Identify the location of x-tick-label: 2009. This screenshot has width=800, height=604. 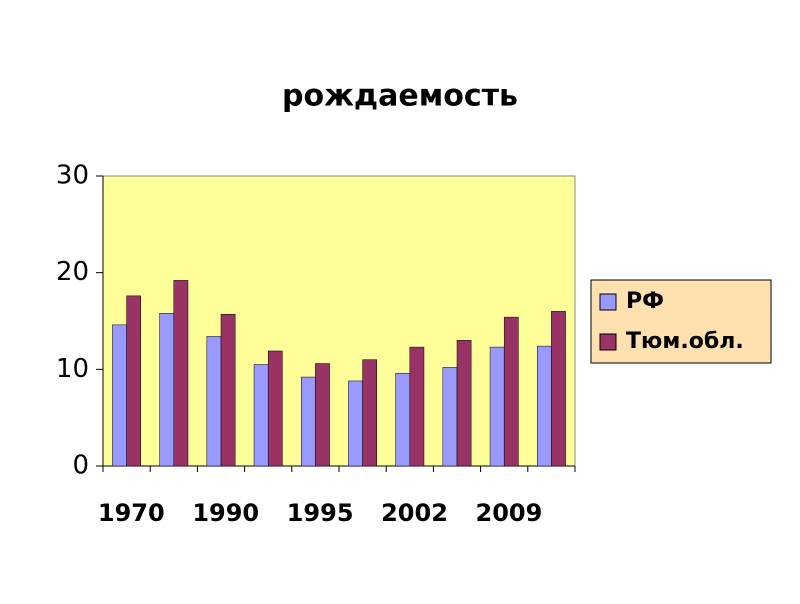
(509, 513).